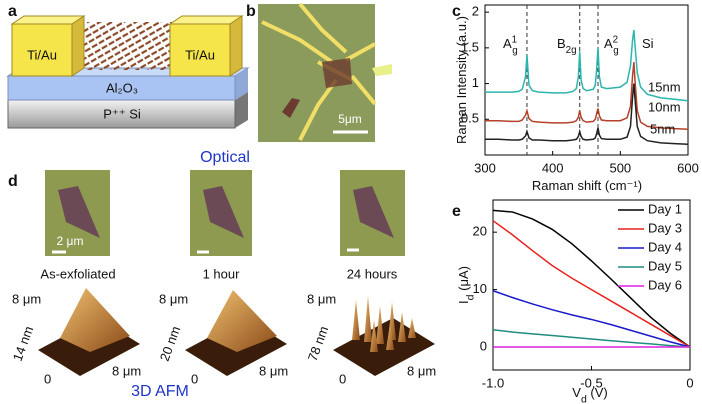 This screenshot has width=702, height=404. What do you see at coordinates (576, 392) in the screenshot?
I see `label-part: V` at bounding box center [576, 392].